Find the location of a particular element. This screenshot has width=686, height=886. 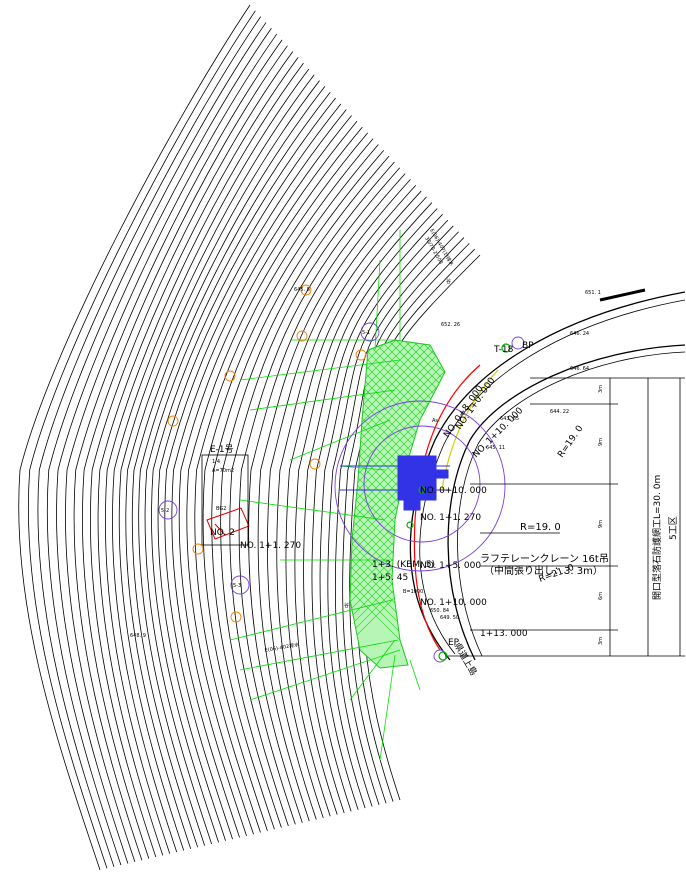

station-no10: NO. 1+10. 000 is located at coordinates (453, 603).